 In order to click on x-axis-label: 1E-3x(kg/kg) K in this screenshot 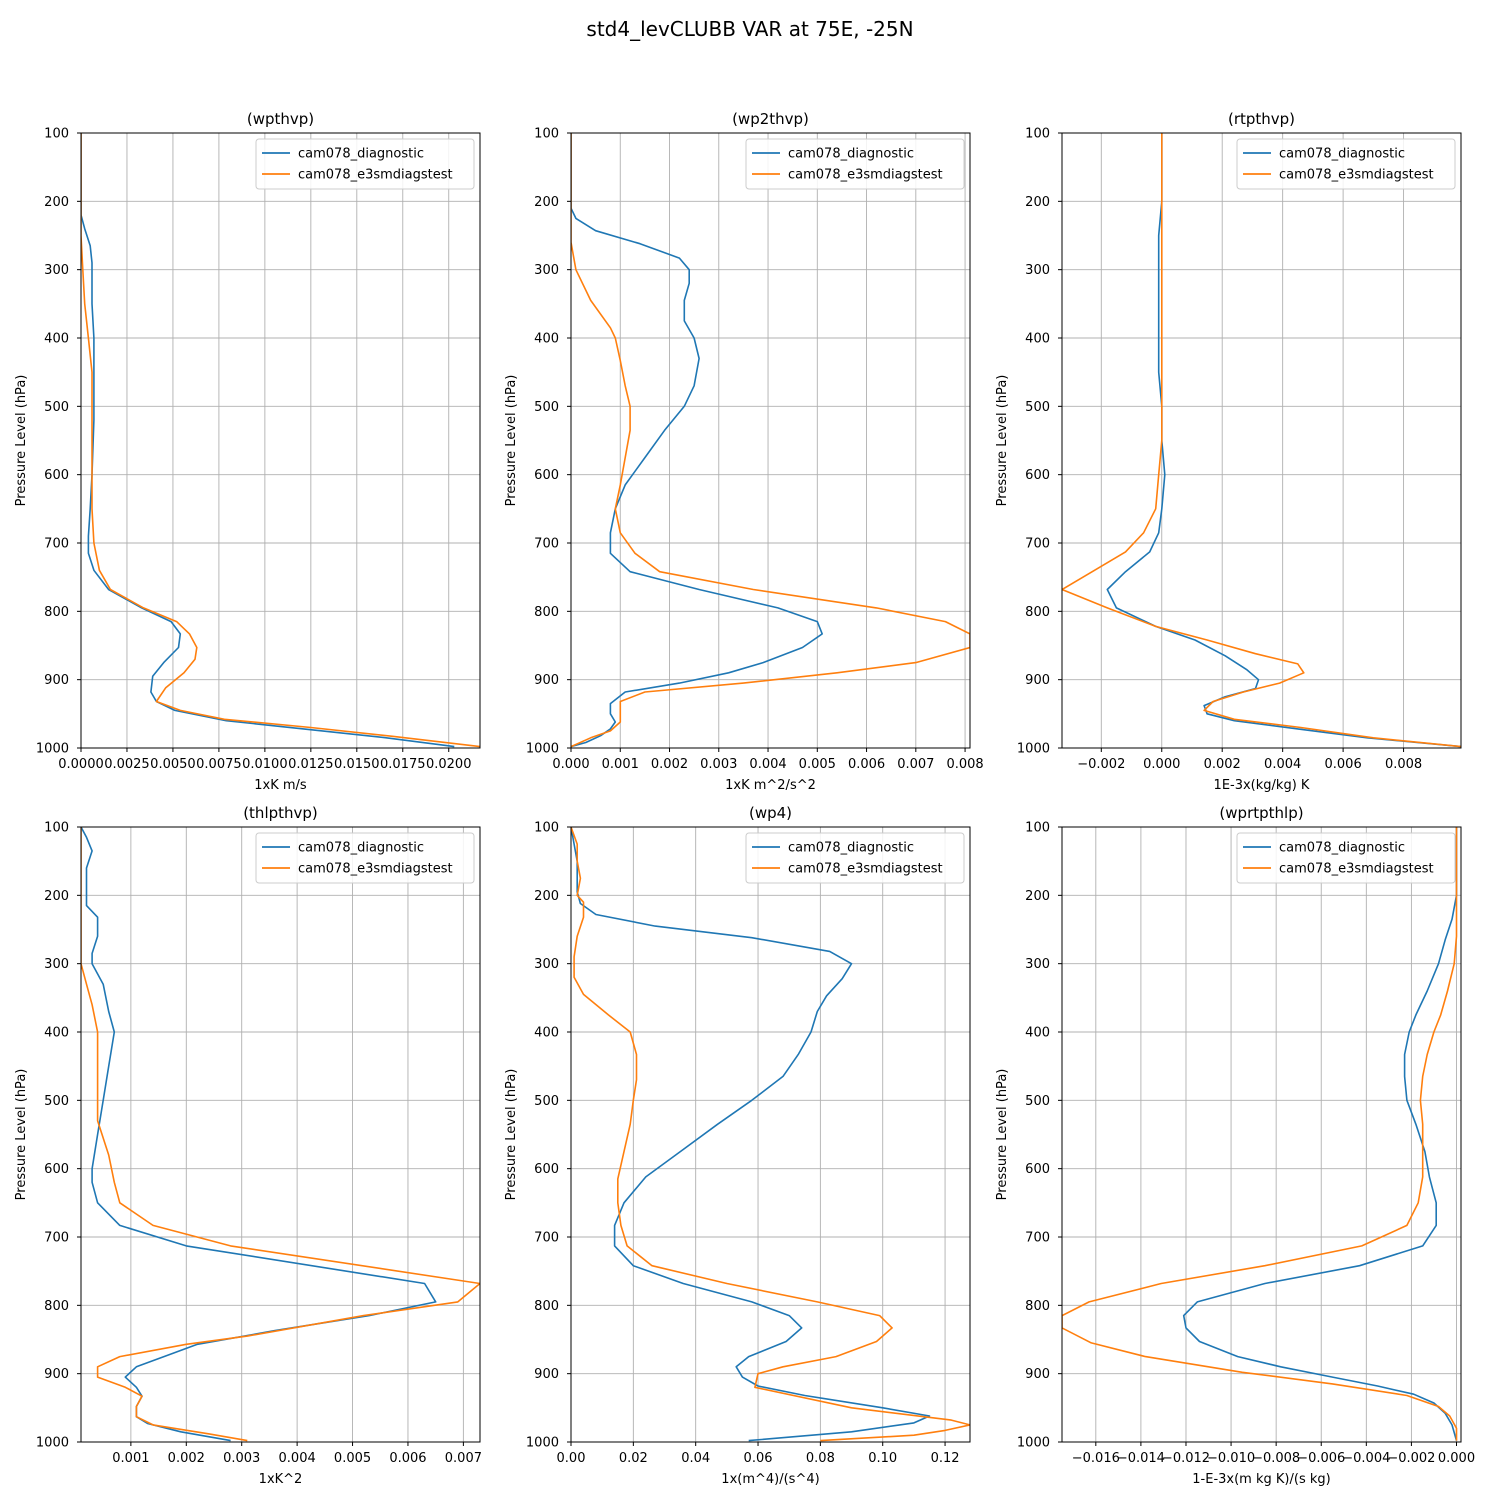, I will do `click(1262, 785)`.